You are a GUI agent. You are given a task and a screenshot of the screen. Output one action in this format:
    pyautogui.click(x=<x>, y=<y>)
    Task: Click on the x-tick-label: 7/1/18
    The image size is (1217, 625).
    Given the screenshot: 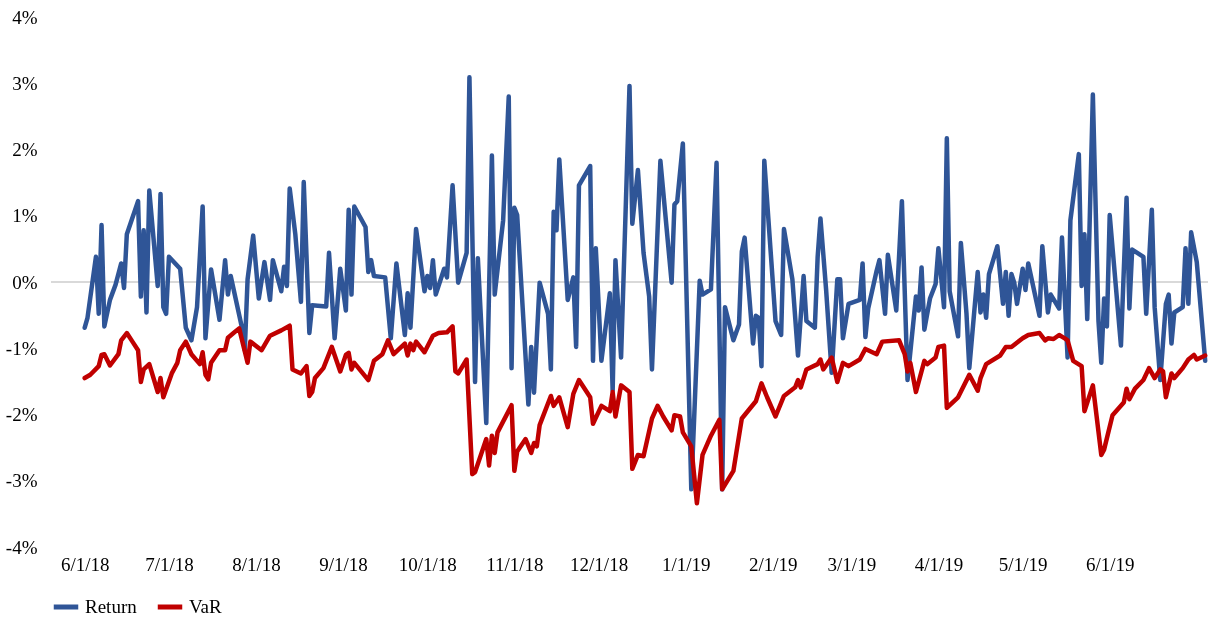 What is the action you would take?
    pyautogui.click(x=169, y=564)
    